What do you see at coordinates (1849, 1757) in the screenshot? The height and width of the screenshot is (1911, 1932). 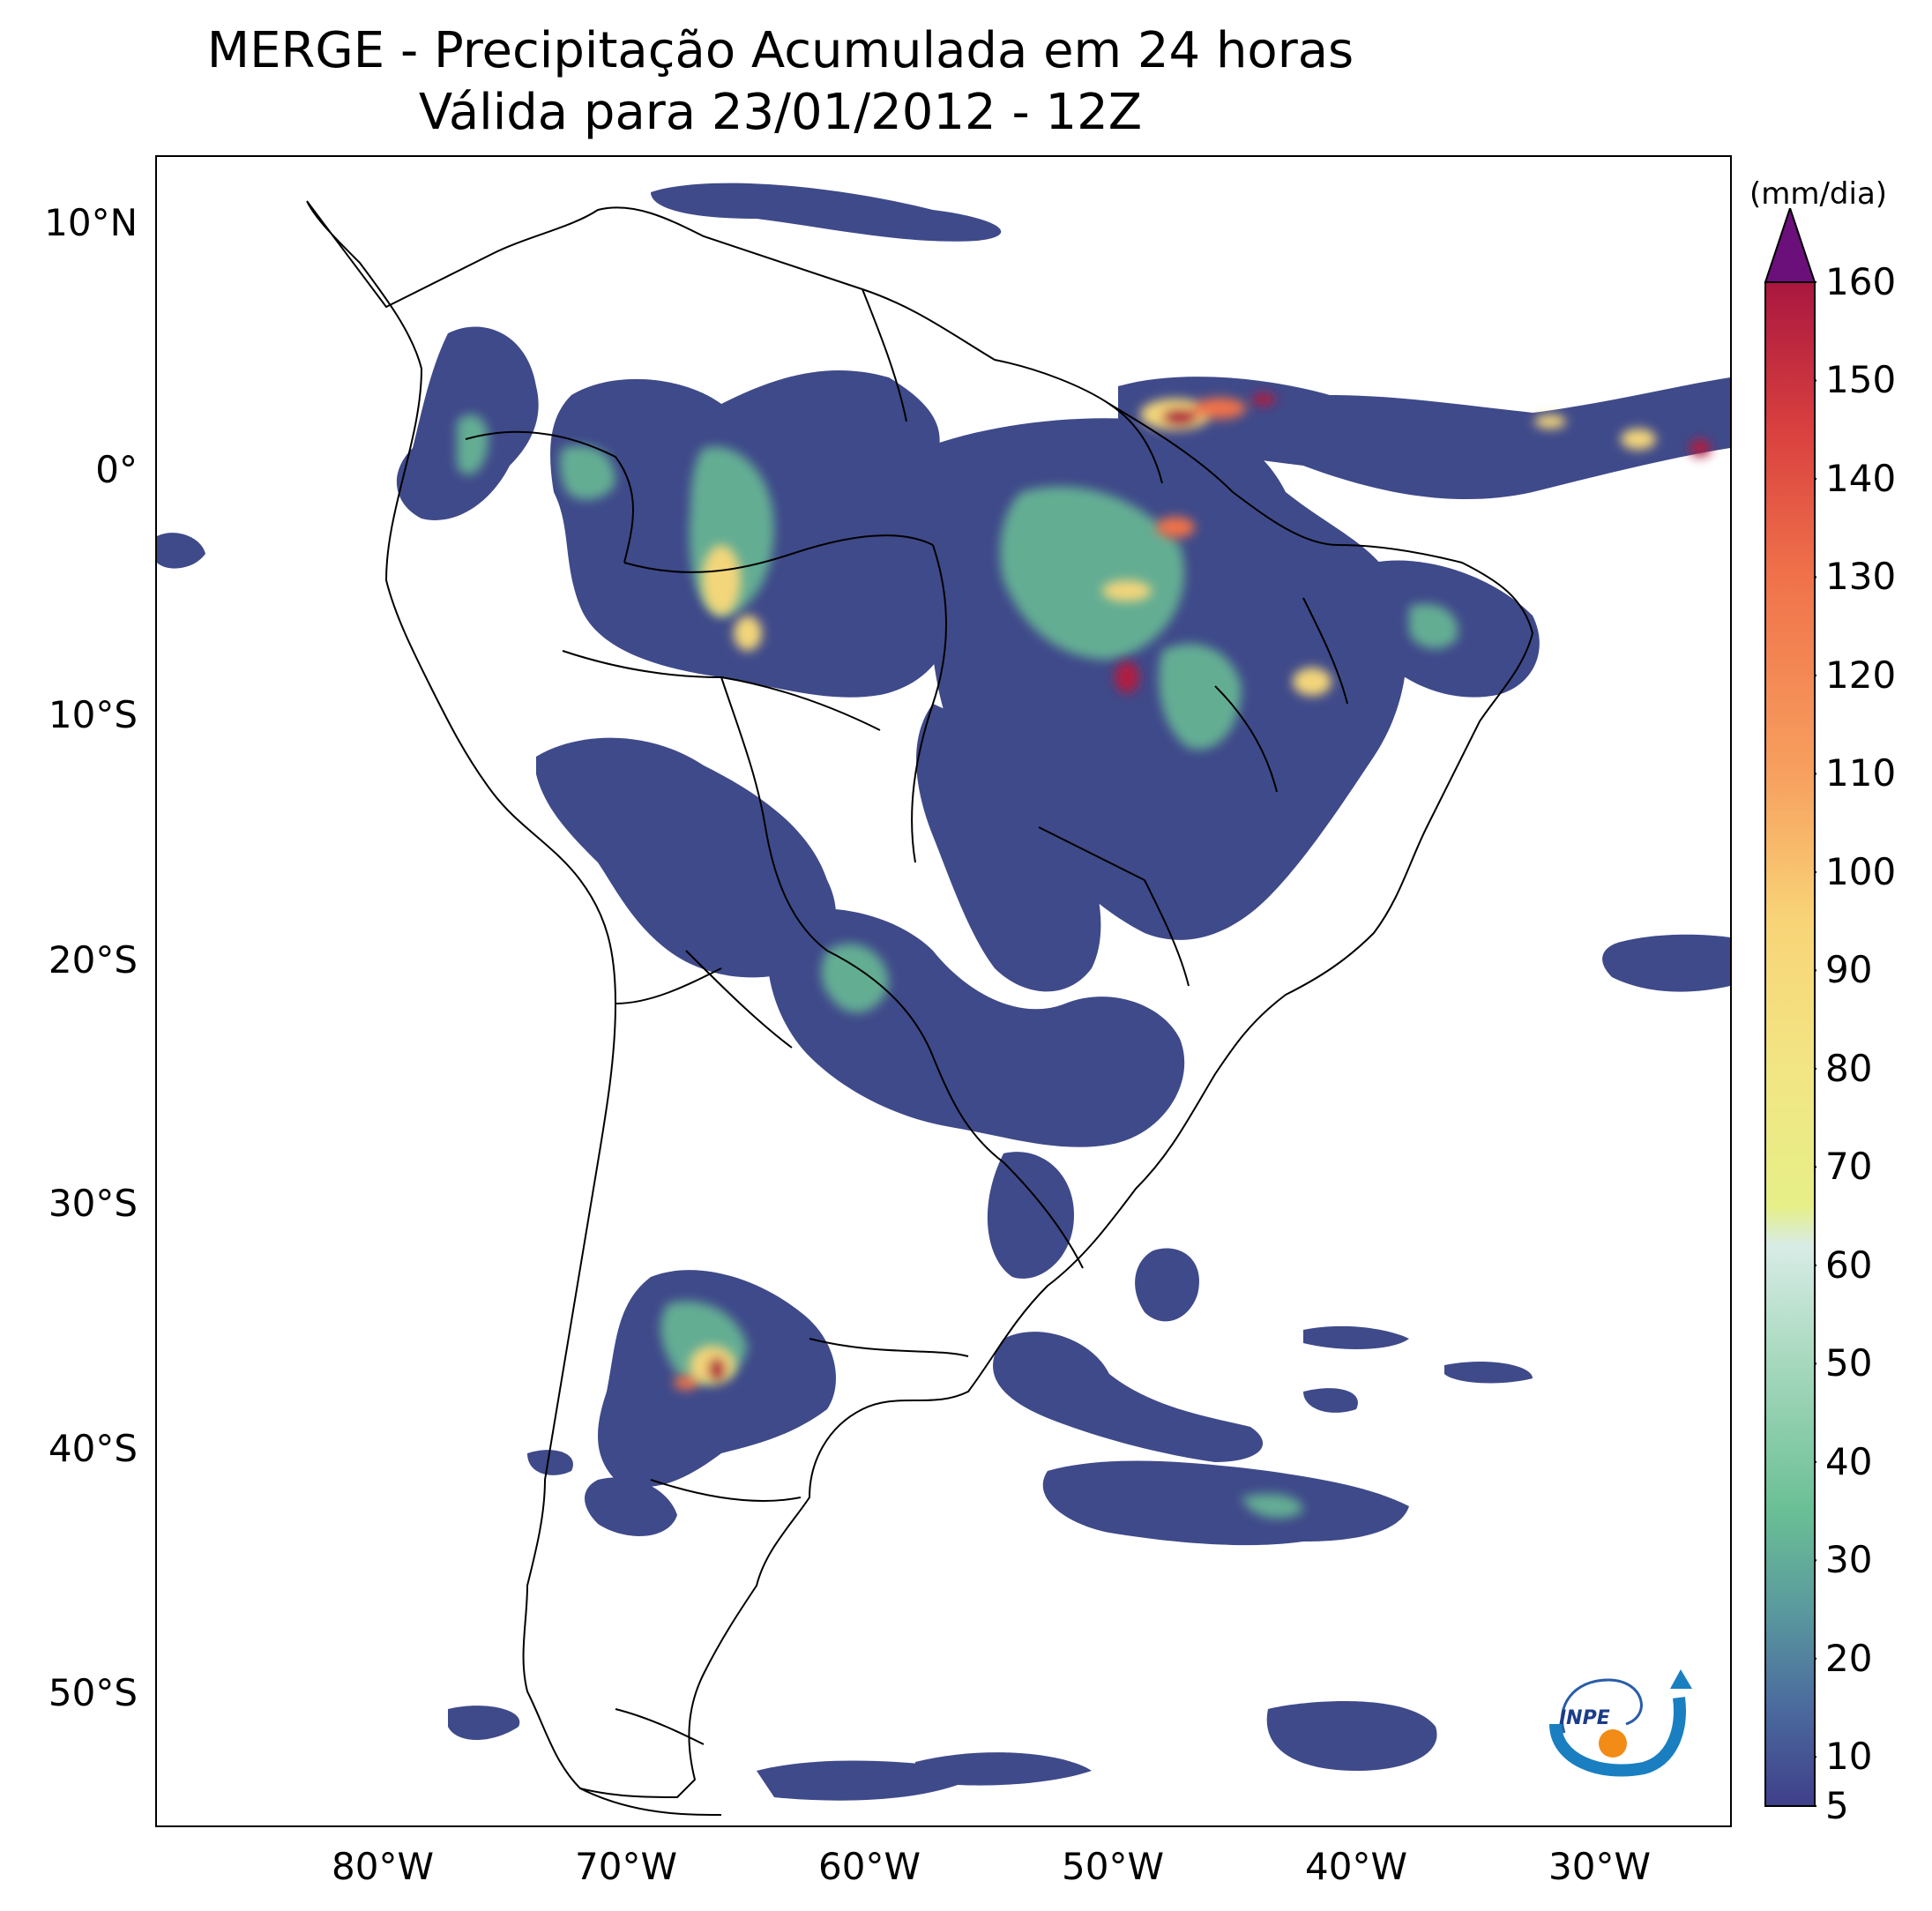 I see `colorbar-tick-label: 10` at bounding box center [1849, 1757].